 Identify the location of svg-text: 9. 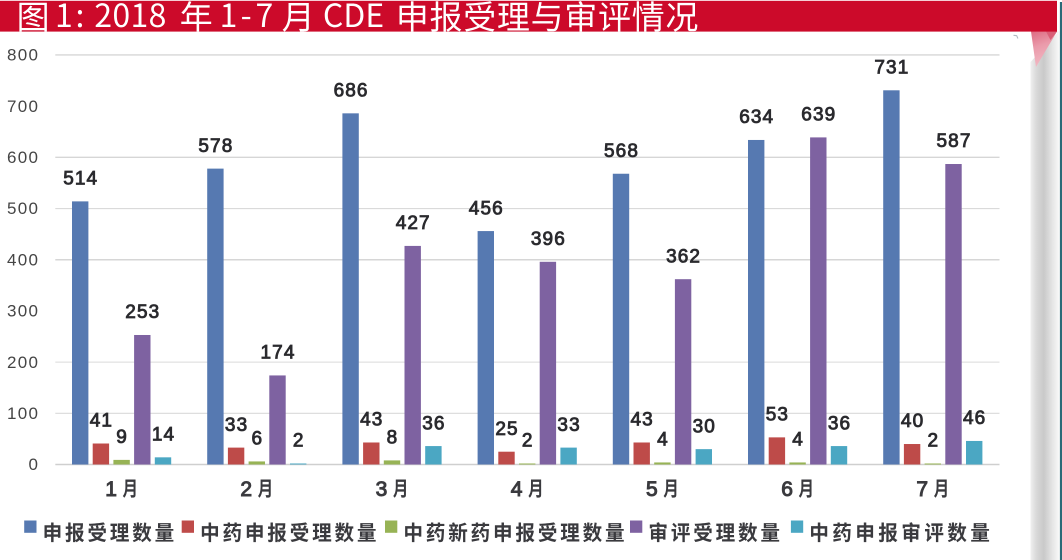
(122, 437).